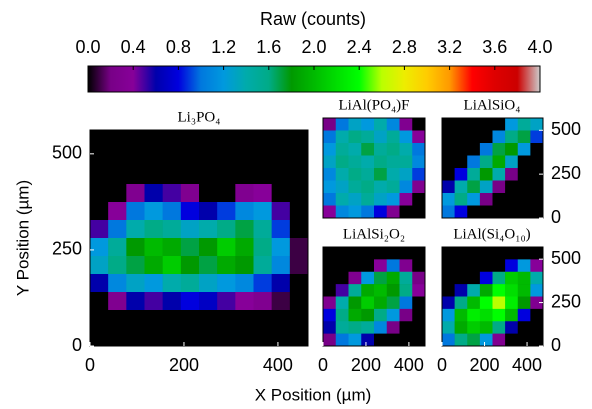  What do you see at coordinates (67, 249) in the screenshot?
I see `y-tick-label: 250` at bounding box center [67, 249].